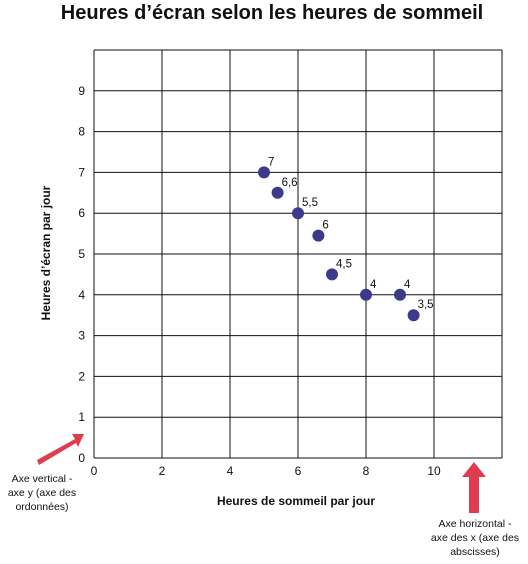  Describe the element at coordinates (42, 493) in the screenshot. I see `vertical-axis-note-line-2: axe y (axe des` at that location.